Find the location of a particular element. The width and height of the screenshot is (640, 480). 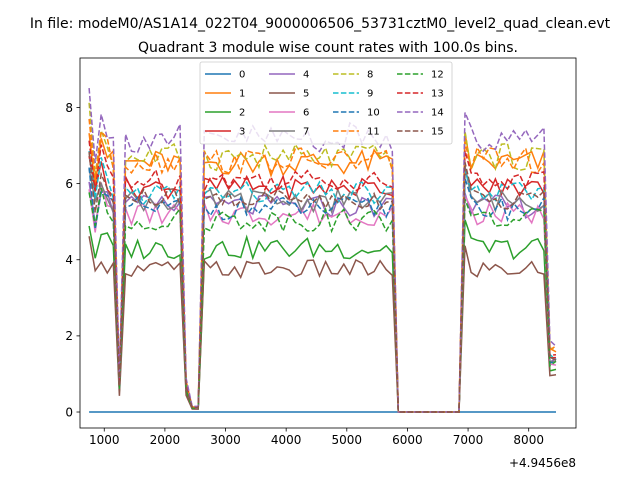

y-tick-label: 6 is located at coordinates (69, 184).